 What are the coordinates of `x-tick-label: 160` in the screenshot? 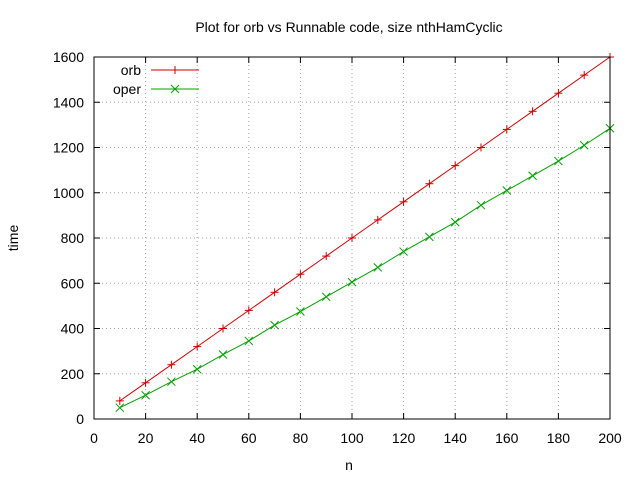 It's located at (507, 438).